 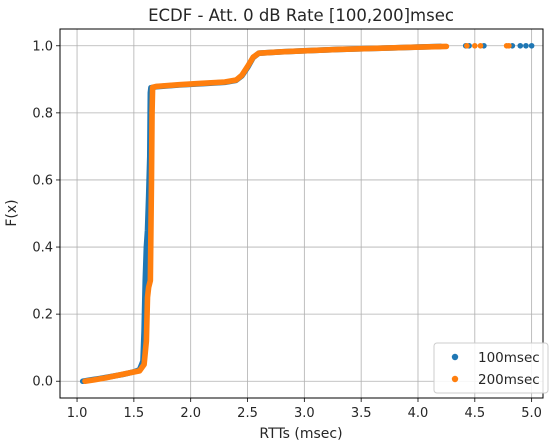 I want to click on y-tick-label: 0.2, so click(x=42, y=315).